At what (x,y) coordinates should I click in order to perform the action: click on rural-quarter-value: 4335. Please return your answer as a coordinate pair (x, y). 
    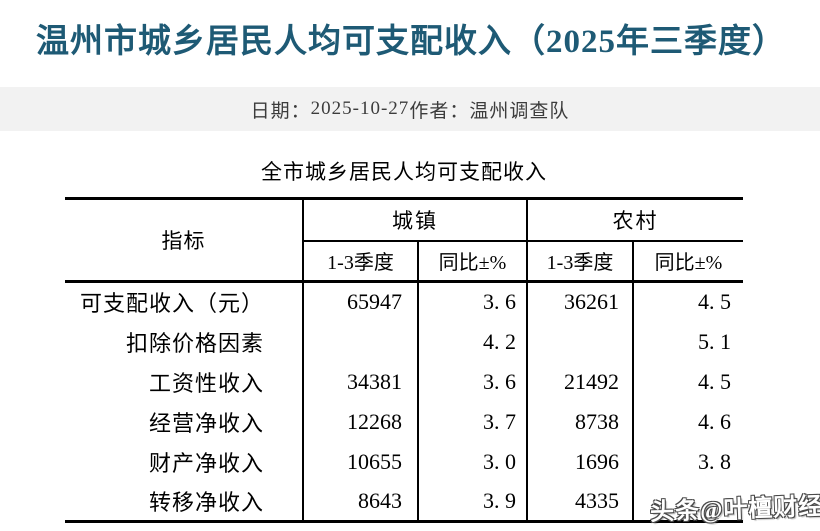
    Looking at the image, I should click on (580, 502).